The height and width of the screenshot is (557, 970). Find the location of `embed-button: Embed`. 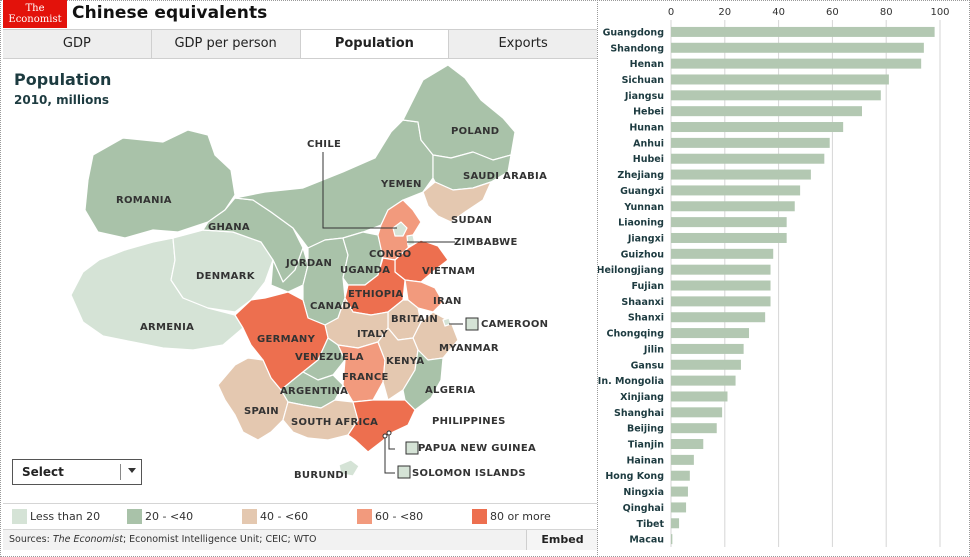

embed-button: Embed is located at coordinates (562, 540).